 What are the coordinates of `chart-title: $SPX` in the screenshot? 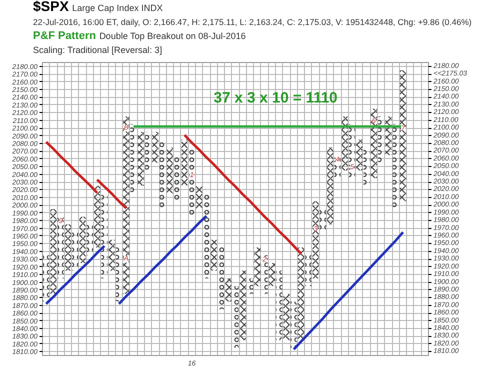 It's located at (51, 7).